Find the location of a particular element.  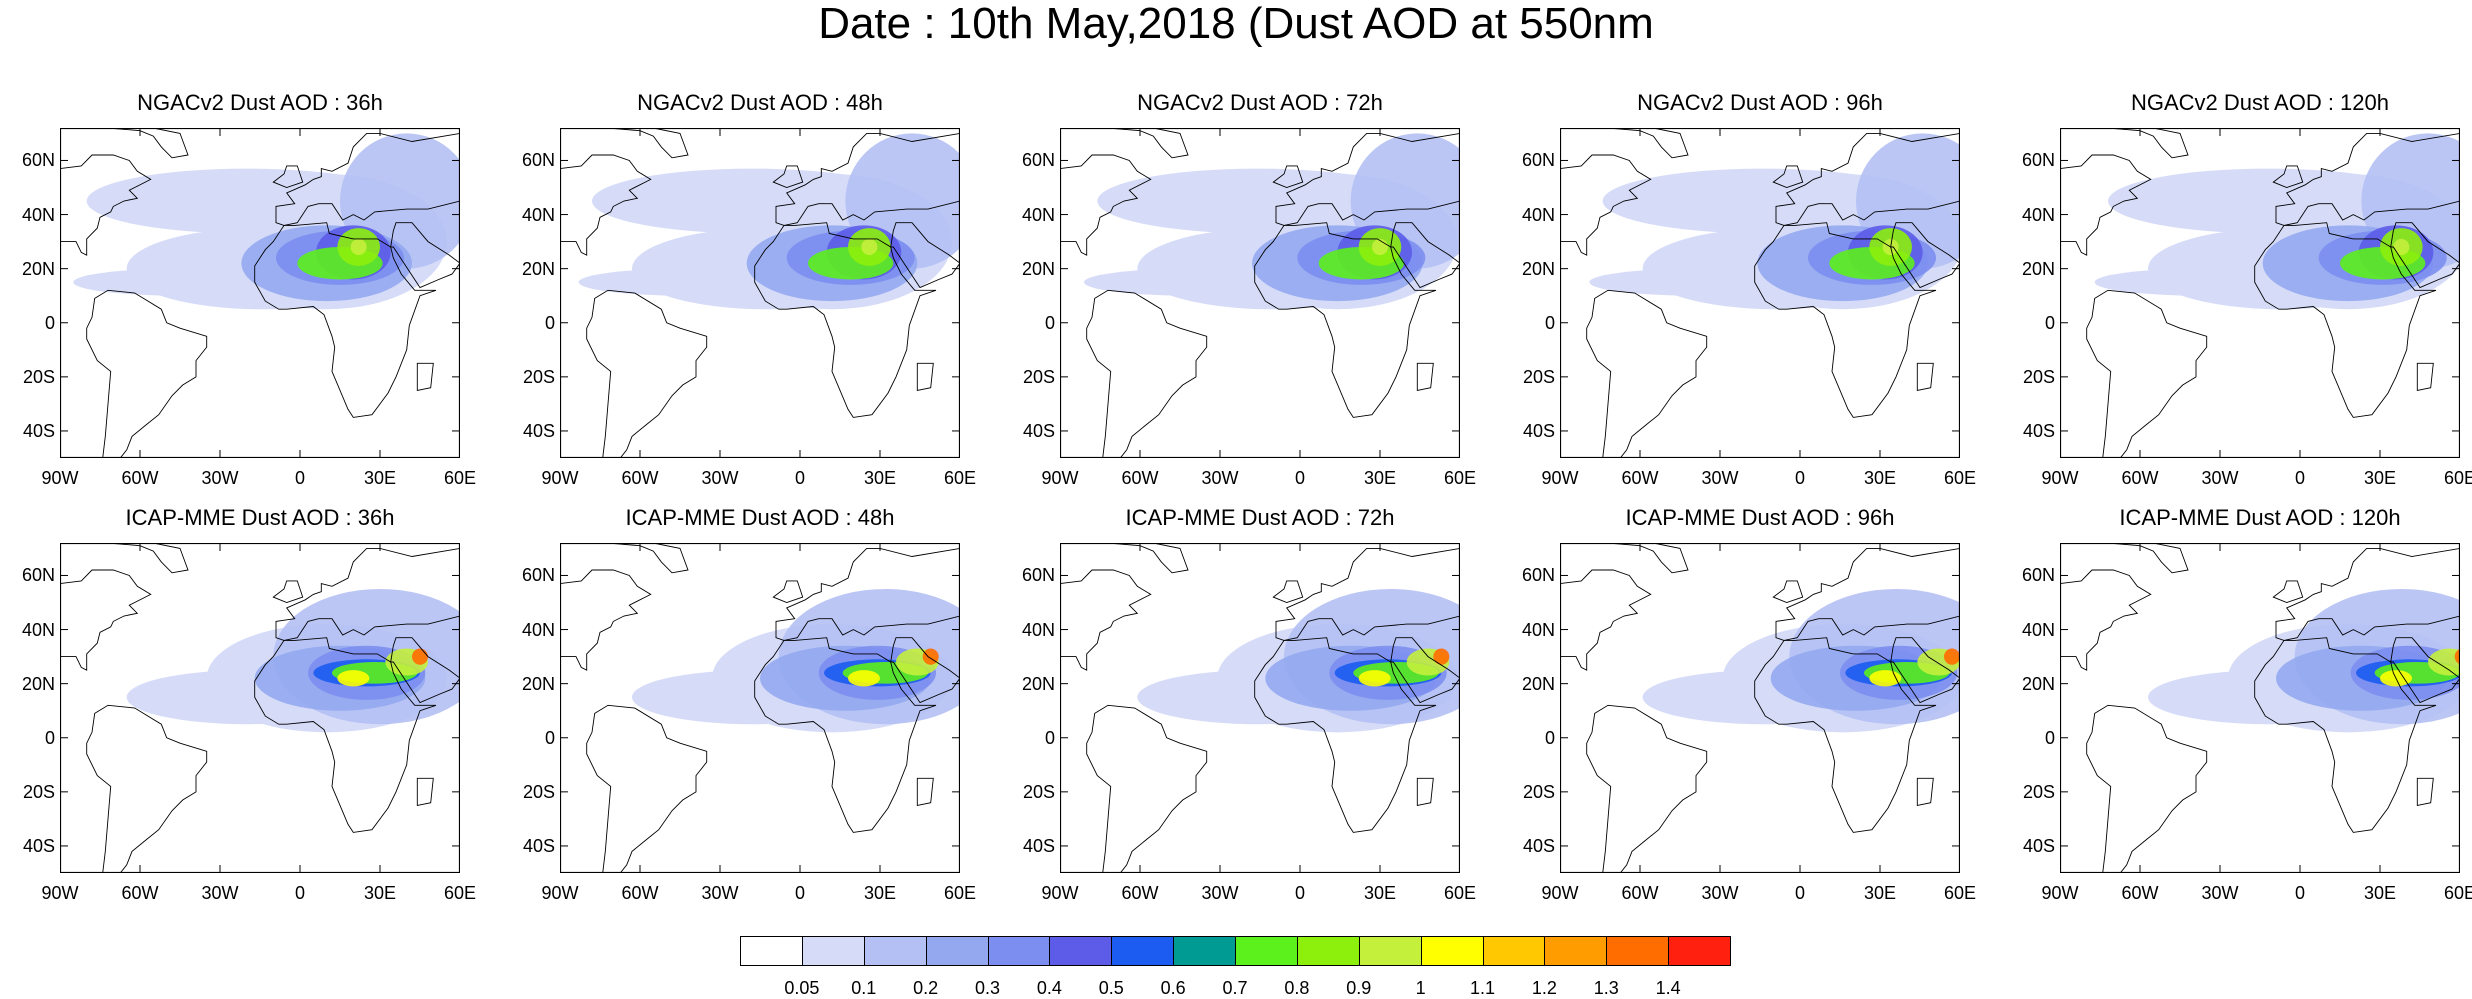

lat-label: 0 is located at coordinates (1049, 322).